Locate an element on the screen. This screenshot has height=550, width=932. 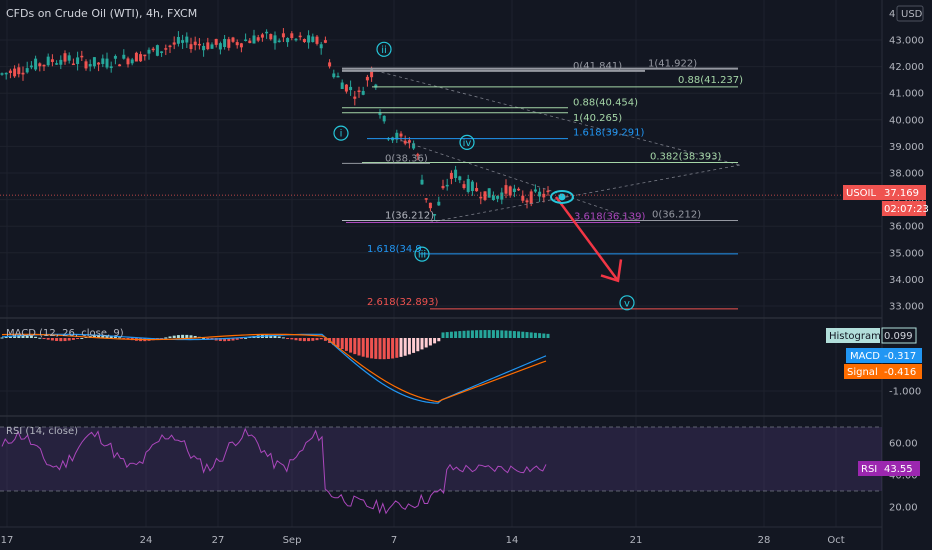
wave-label-text: v is located at coordinates (627, 303).